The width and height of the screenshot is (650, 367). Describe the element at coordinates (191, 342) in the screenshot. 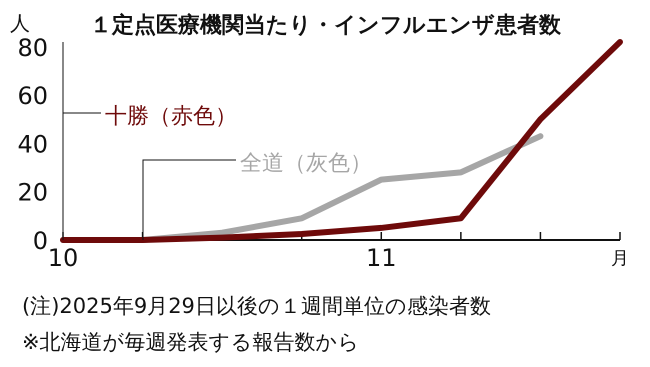

I see `text: ※北海道が毎週発表する報告数から` at that location.